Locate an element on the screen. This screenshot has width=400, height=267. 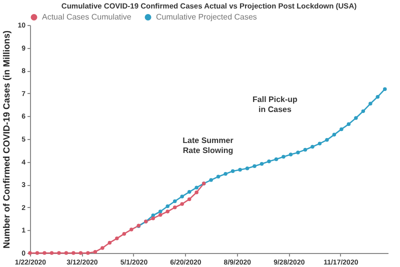
y-axis-title: Number of Confirmed COVID-19 Cases (in Millions) is located at coordinates (7, 139).